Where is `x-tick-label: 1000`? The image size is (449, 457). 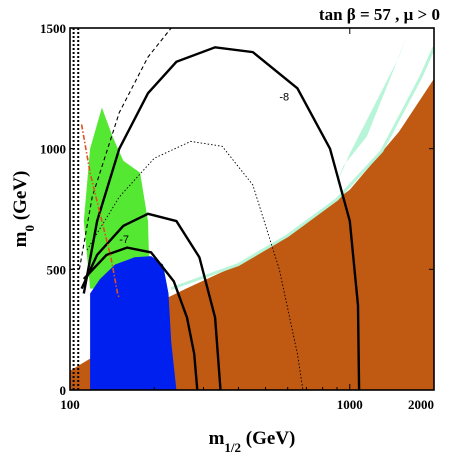
x-tick-label: 1000 is located at coordinates (350, 404).